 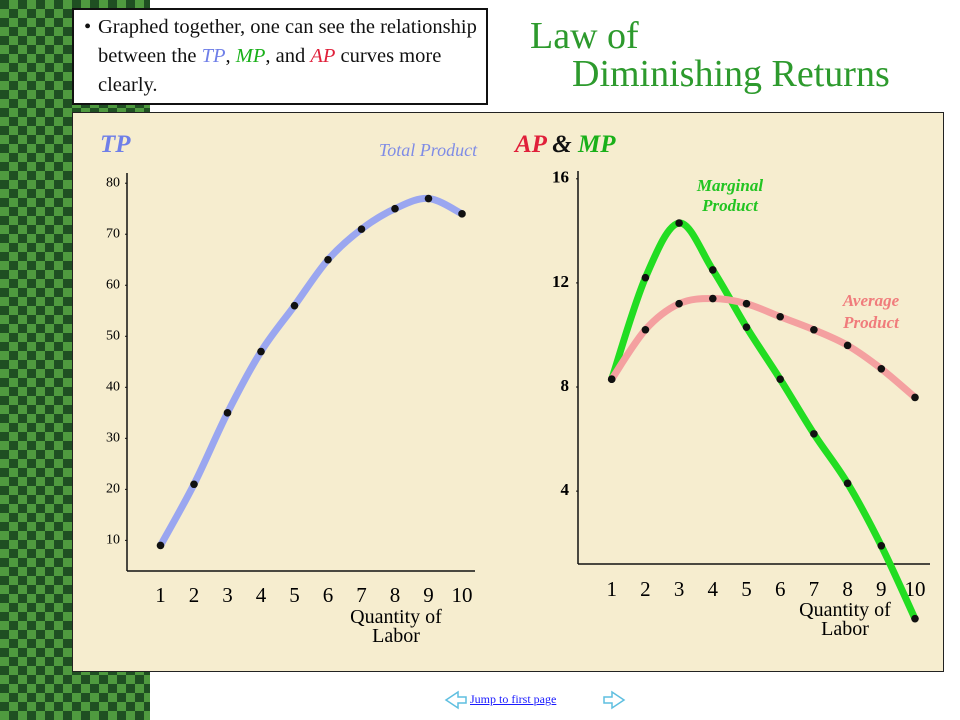 What do you see at coordinates (871, 311) in the screenshot?
I see `series-label: Average Product` at bounding box center [871, 311].